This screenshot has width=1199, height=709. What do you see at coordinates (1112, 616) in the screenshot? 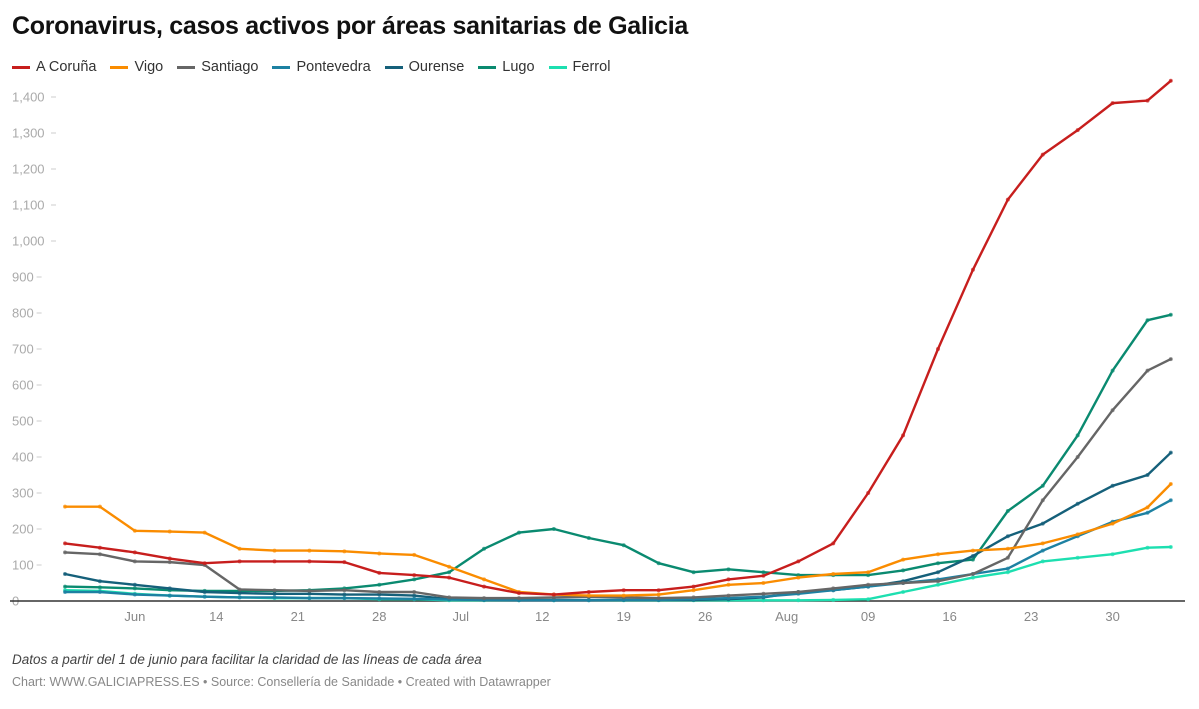
I see `x-tick-label: 30` at bounding box center [1112, 616].